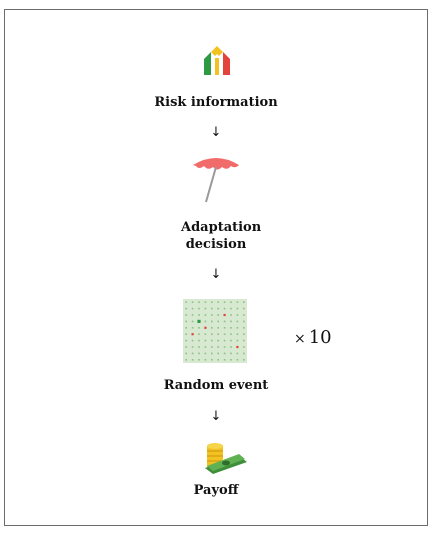 The width and height of the screenshot is (434, 535). What do you see at coordinates (216, 132) in the screenshot?
I see `flow-arrow-1: ↓` at bounding box center [216, 132].